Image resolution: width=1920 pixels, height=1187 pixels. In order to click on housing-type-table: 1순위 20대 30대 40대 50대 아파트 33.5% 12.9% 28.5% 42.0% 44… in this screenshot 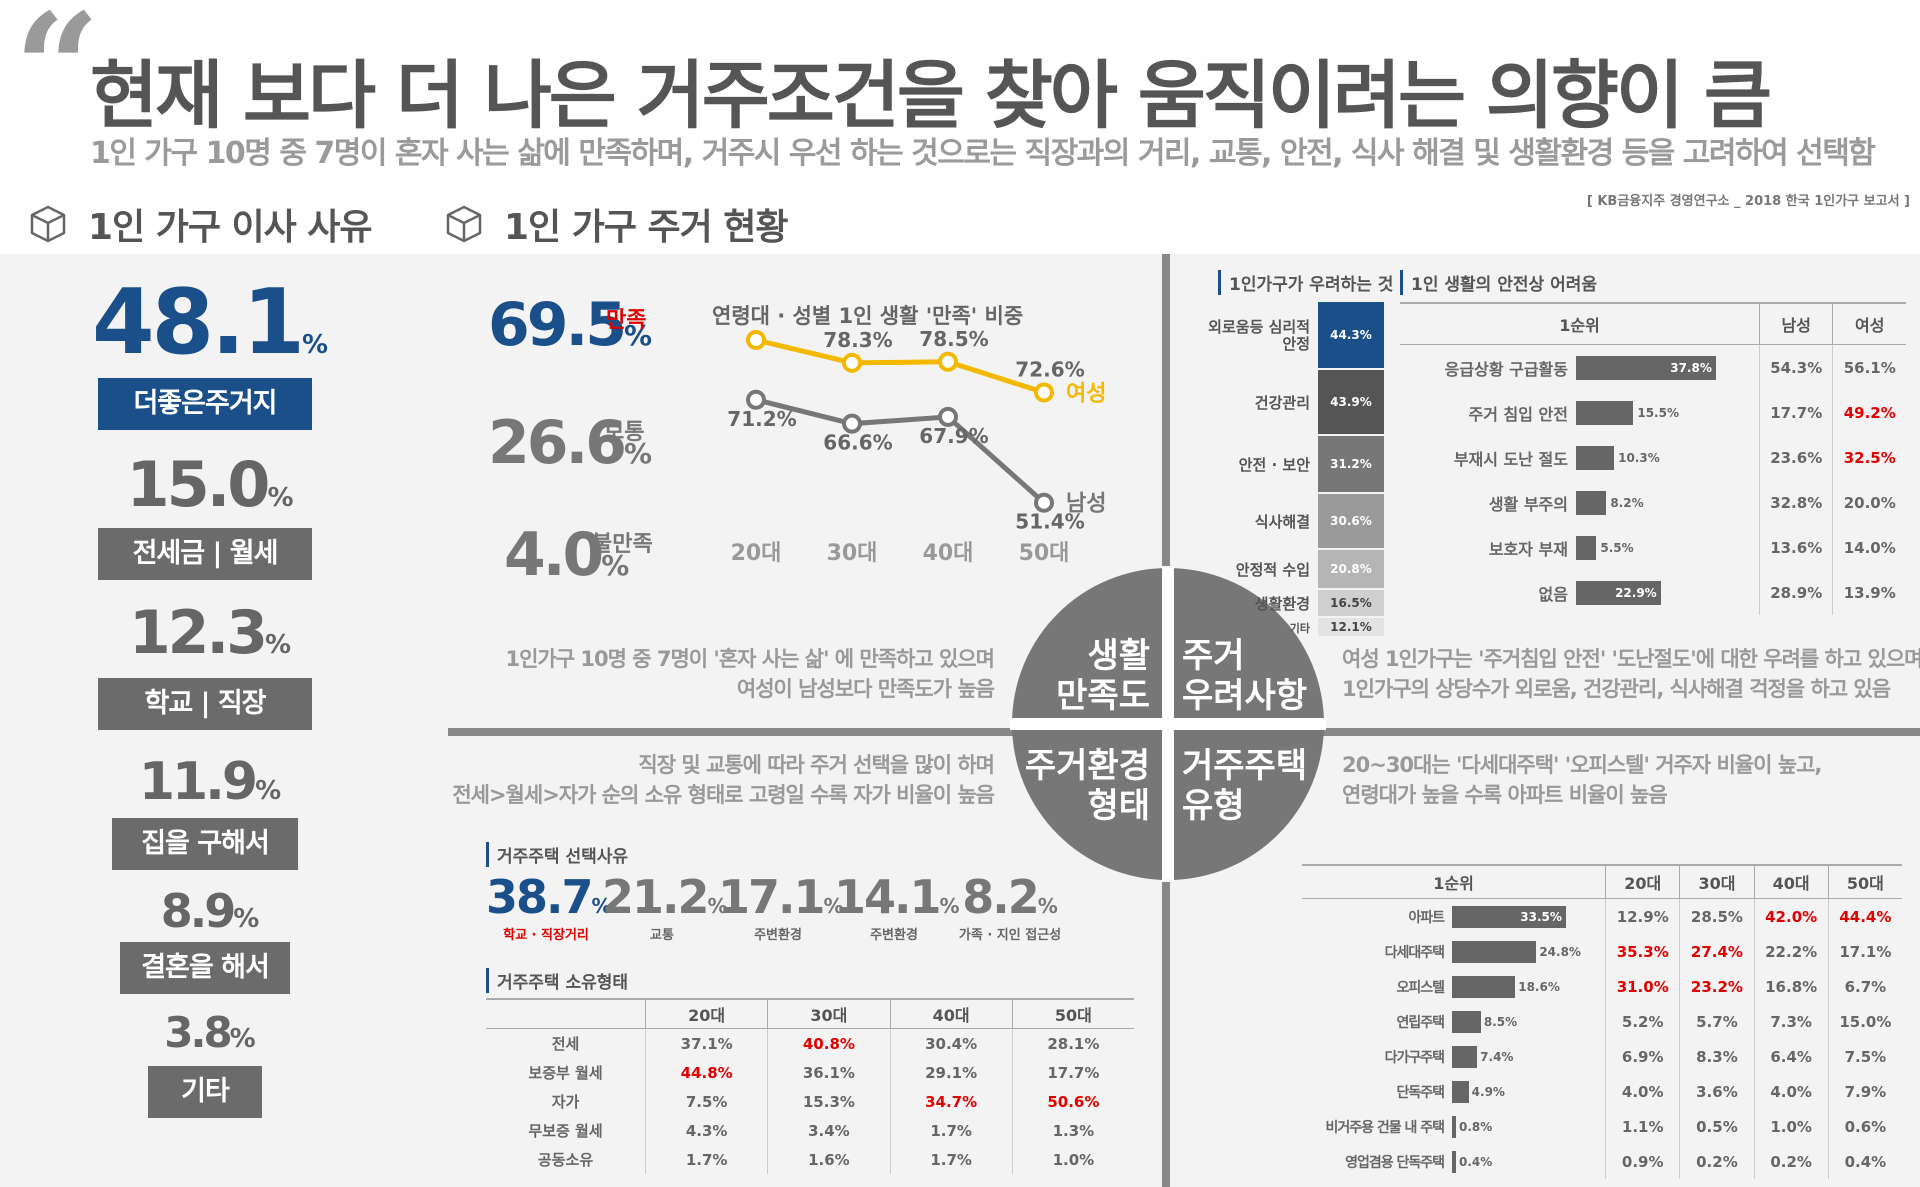, I will do `click(1602, 1021)`.